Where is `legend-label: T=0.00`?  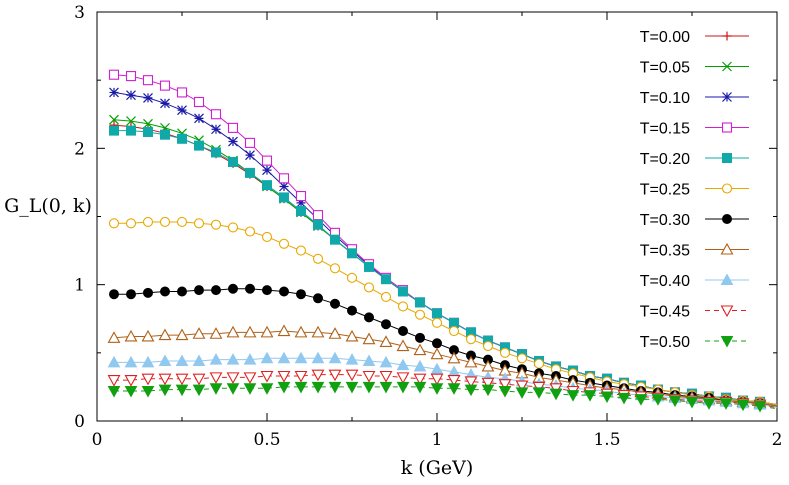
legend-label: T=0.00 is located at coordinates (665, 37).